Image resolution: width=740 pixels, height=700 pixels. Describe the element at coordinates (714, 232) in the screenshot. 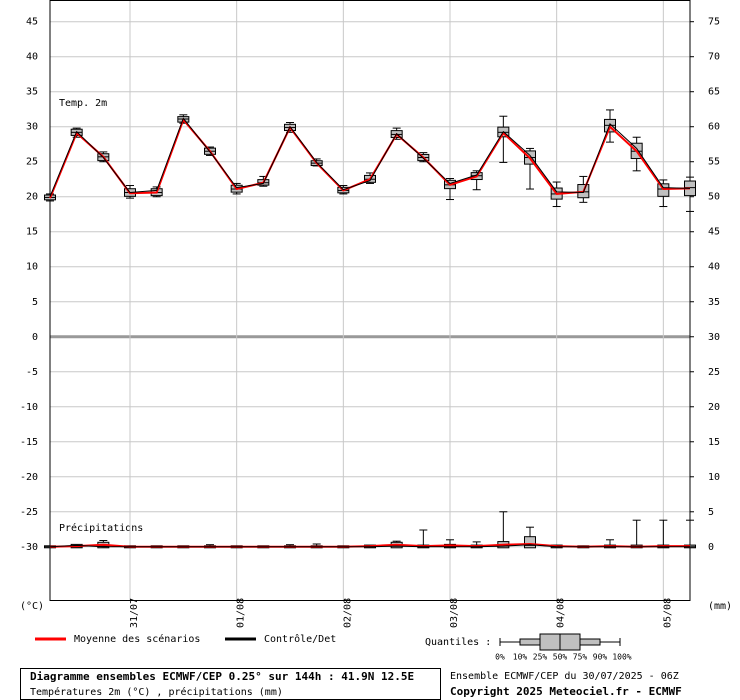

I see `y2-tick-label: 45` at that location.